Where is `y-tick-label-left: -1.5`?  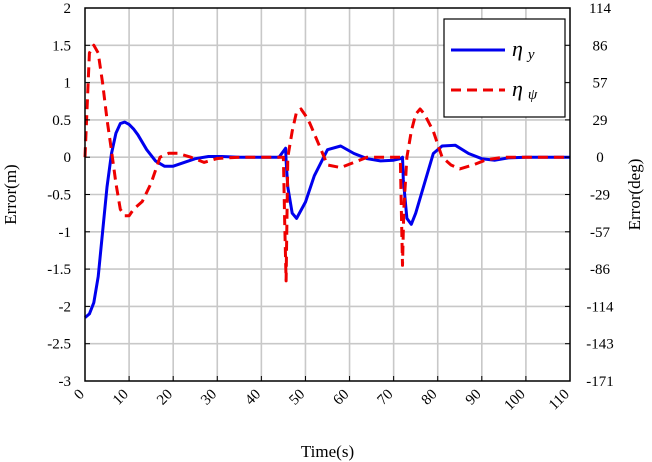
y-tick-label-left: -1.5 is located at coordinates (59, 270).